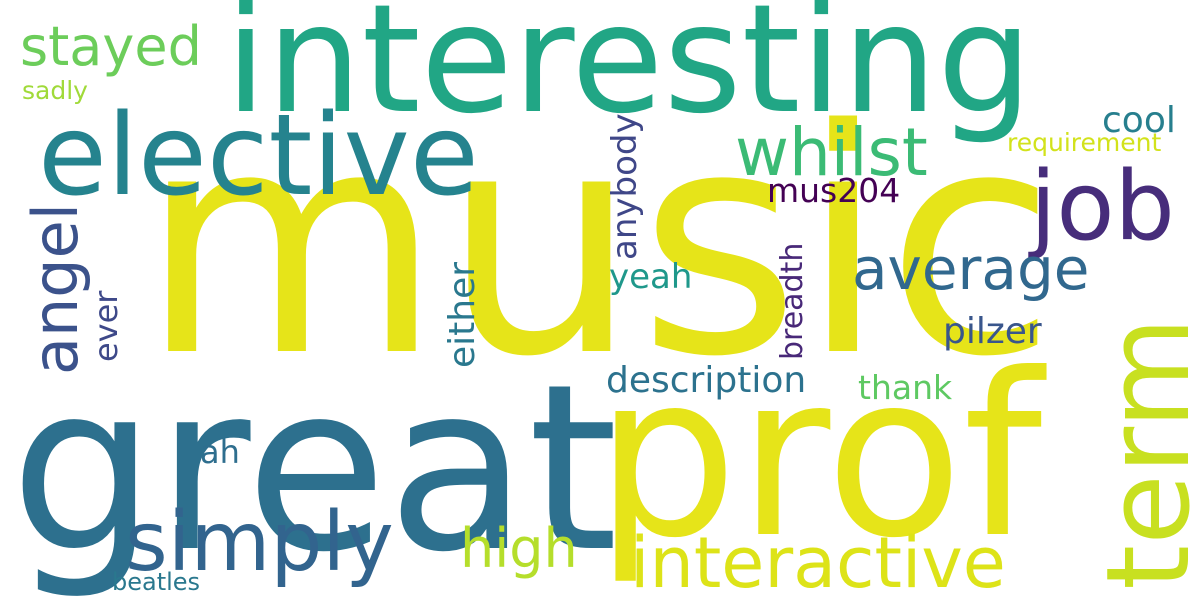 This screenshot has width=1200, height=600. I want to click on word-ah: ah, so click(220, 452).